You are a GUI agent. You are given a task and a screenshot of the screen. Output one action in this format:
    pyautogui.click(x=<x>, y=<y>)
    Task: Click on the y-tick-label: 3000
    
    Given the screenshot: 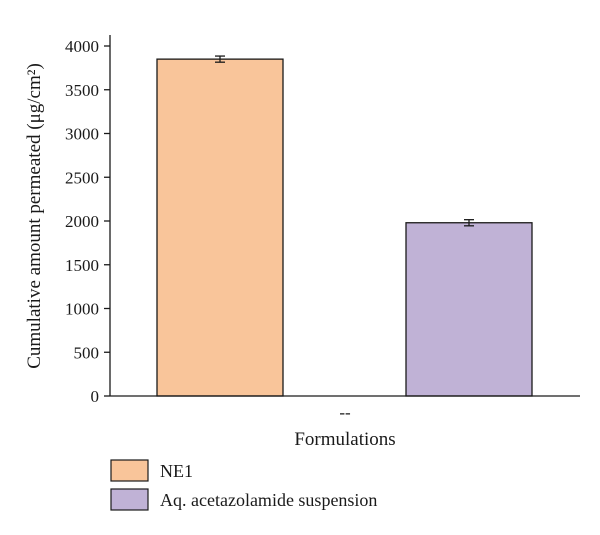 What is the action you would take?
    pyautogui.click(x=82, y=134)
    